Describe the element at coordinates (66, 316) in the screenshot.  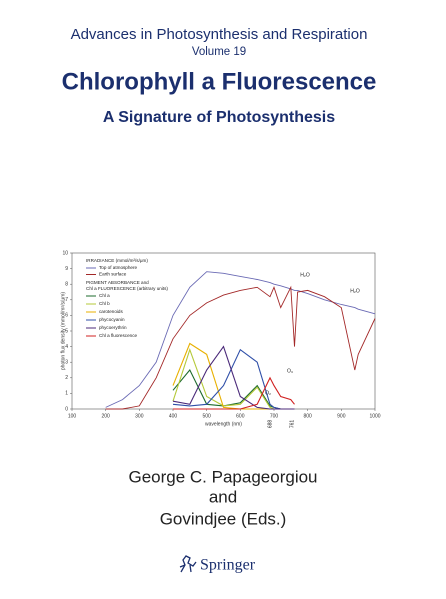
I see `y-tick-label: 6` at that location.